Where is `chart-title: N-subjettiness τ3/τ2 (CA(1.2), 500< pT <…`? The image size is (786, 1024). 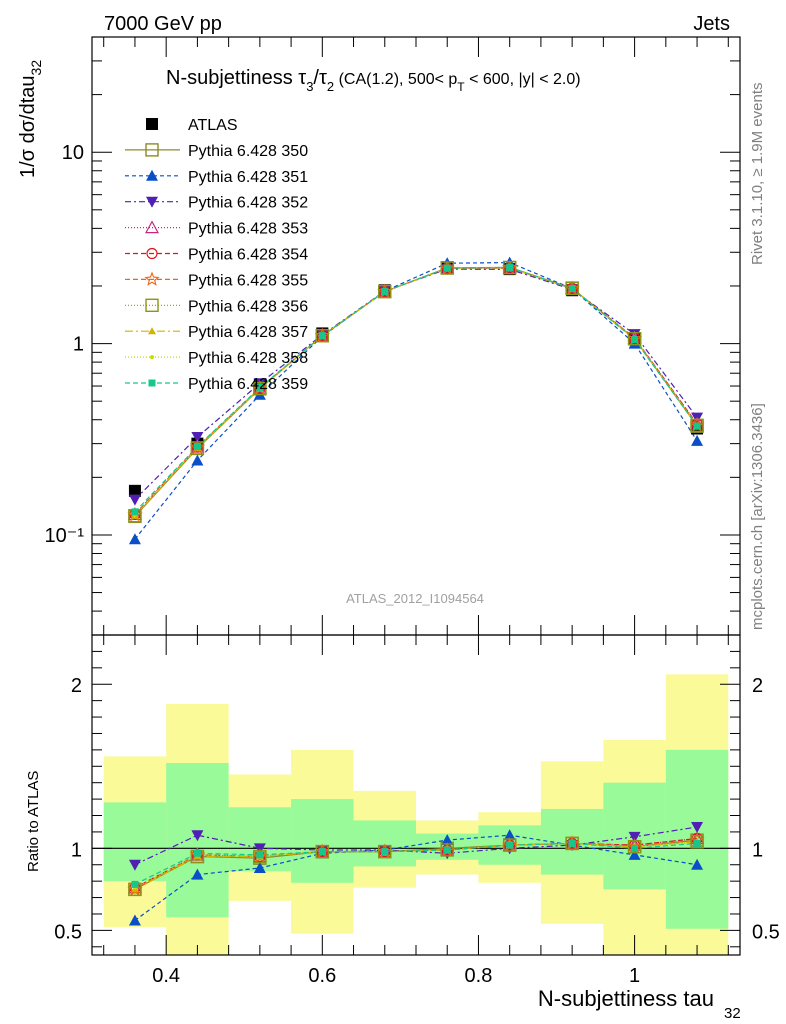 chart-title: N-subjettiness τ3/τ2 (CA(1.2), 500< pT <… is located at coordinates (373, 80).